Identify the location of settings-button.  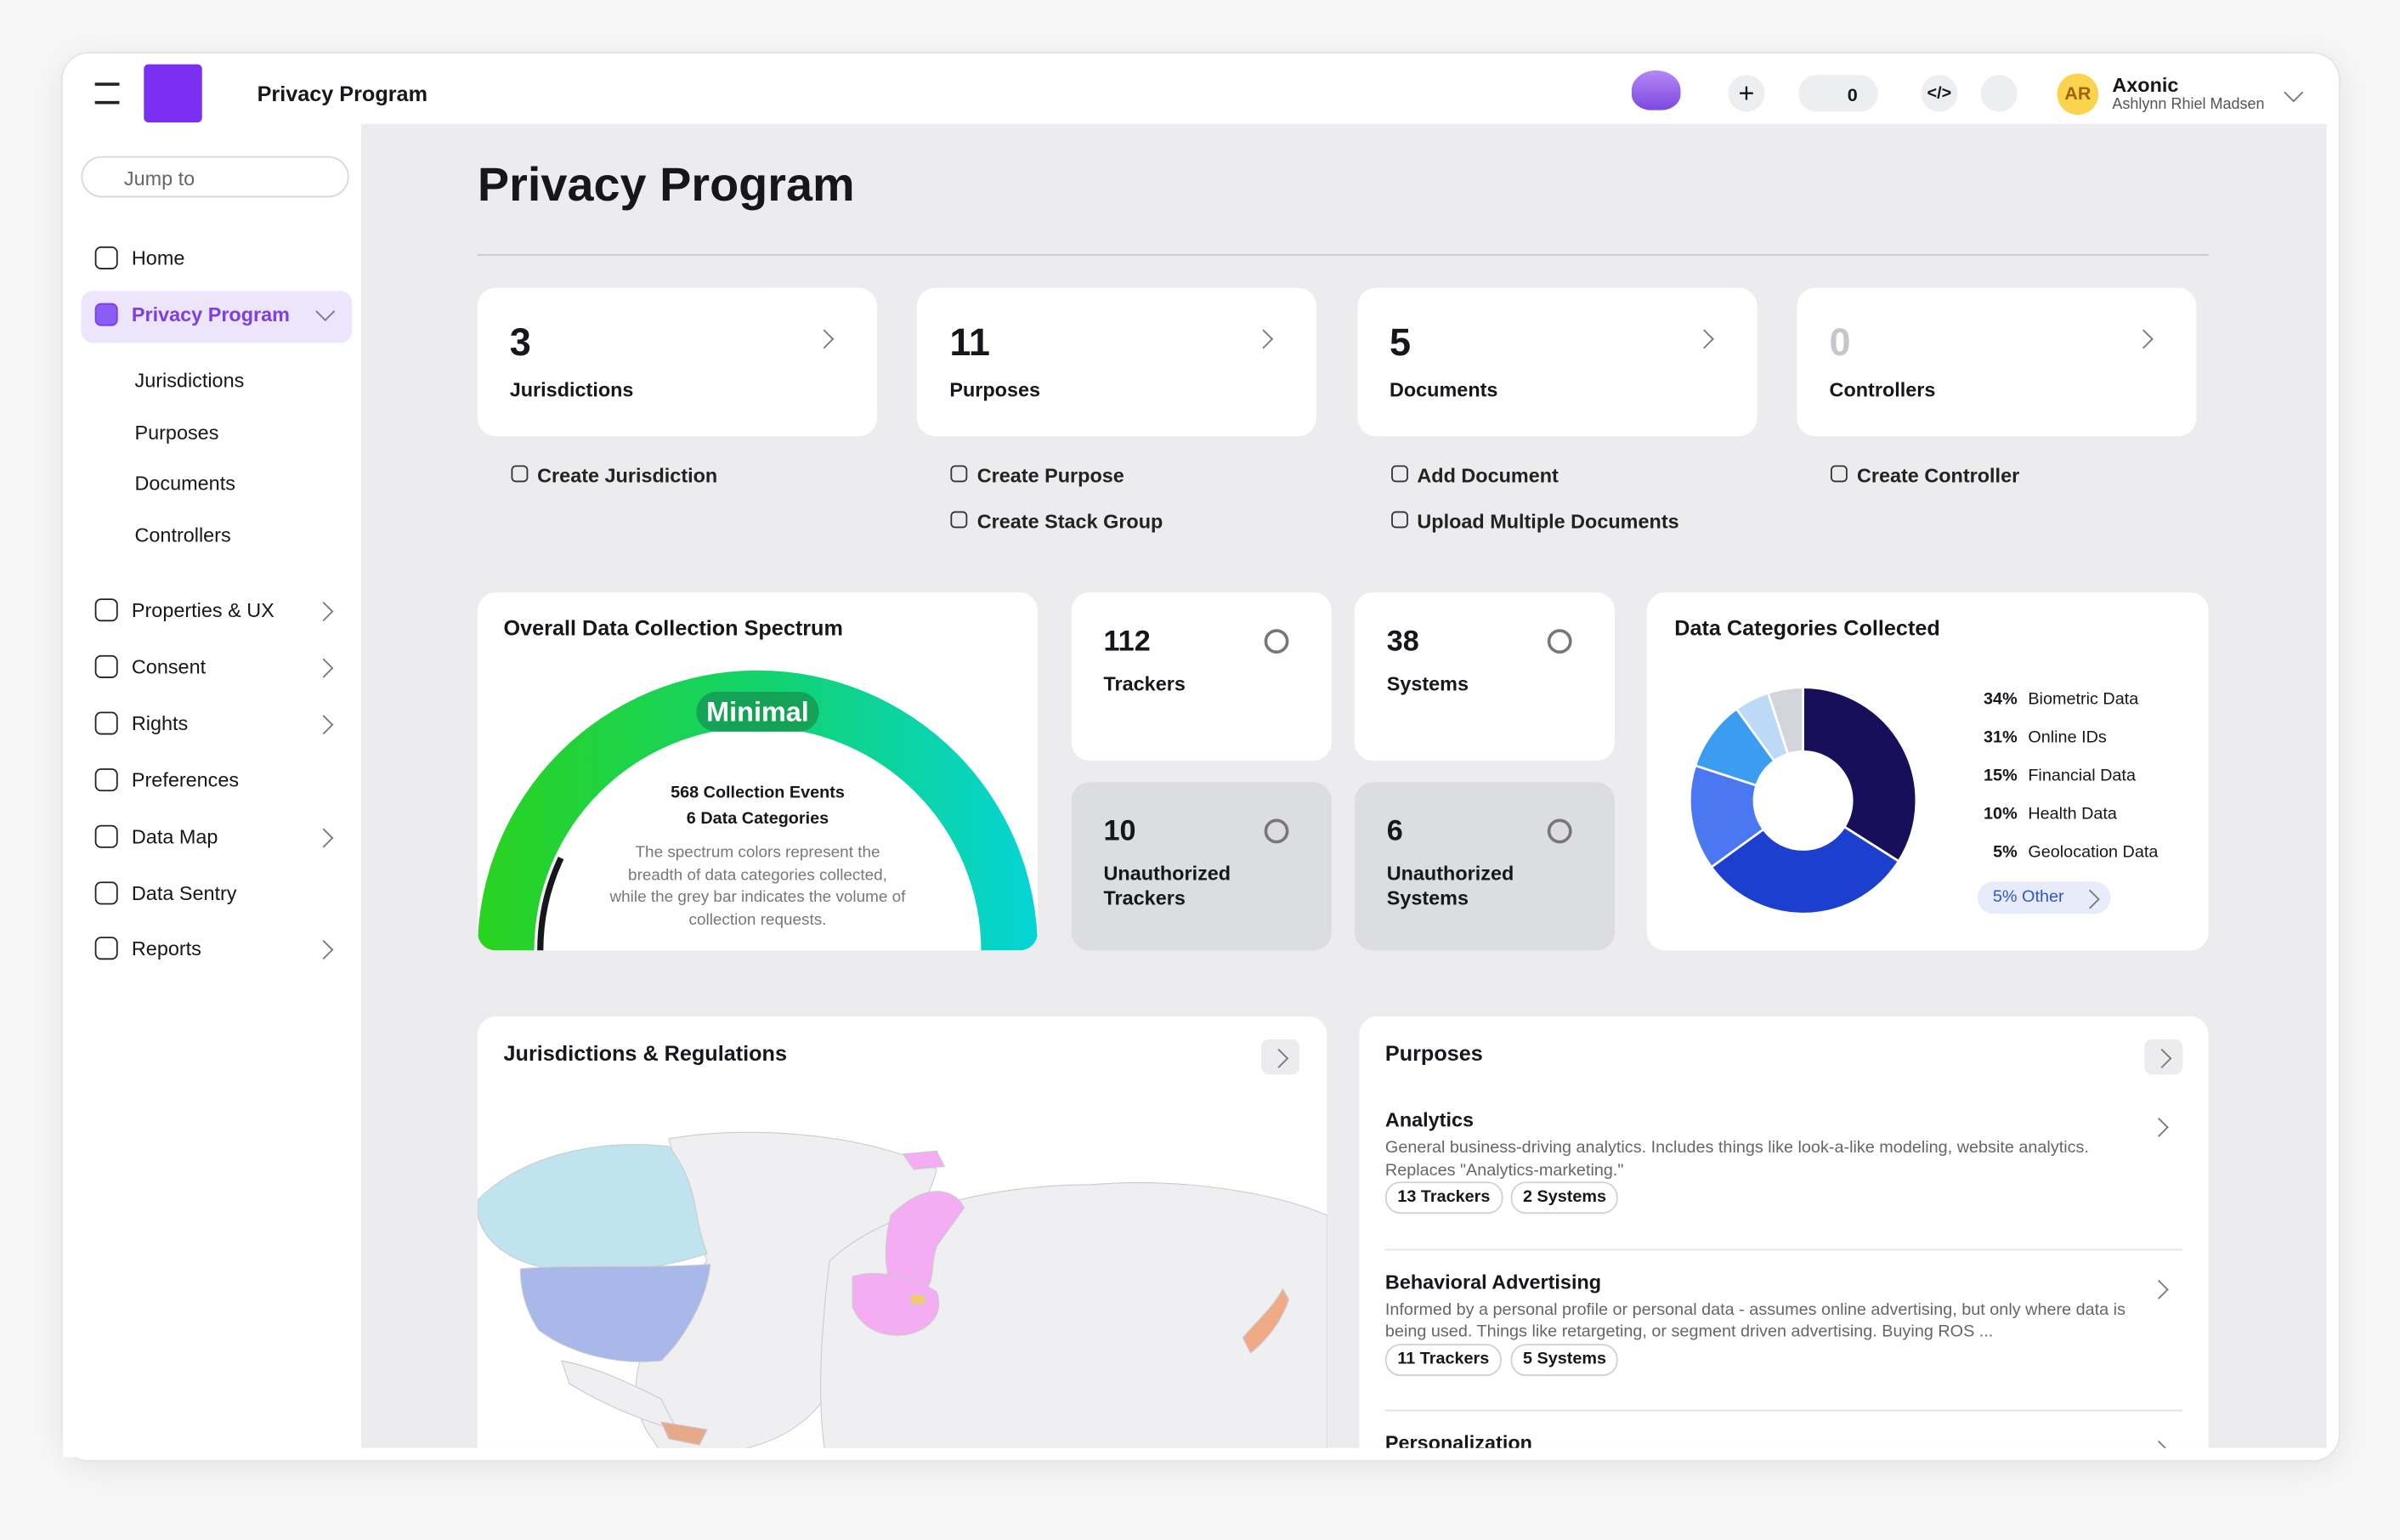
(1999, 93).